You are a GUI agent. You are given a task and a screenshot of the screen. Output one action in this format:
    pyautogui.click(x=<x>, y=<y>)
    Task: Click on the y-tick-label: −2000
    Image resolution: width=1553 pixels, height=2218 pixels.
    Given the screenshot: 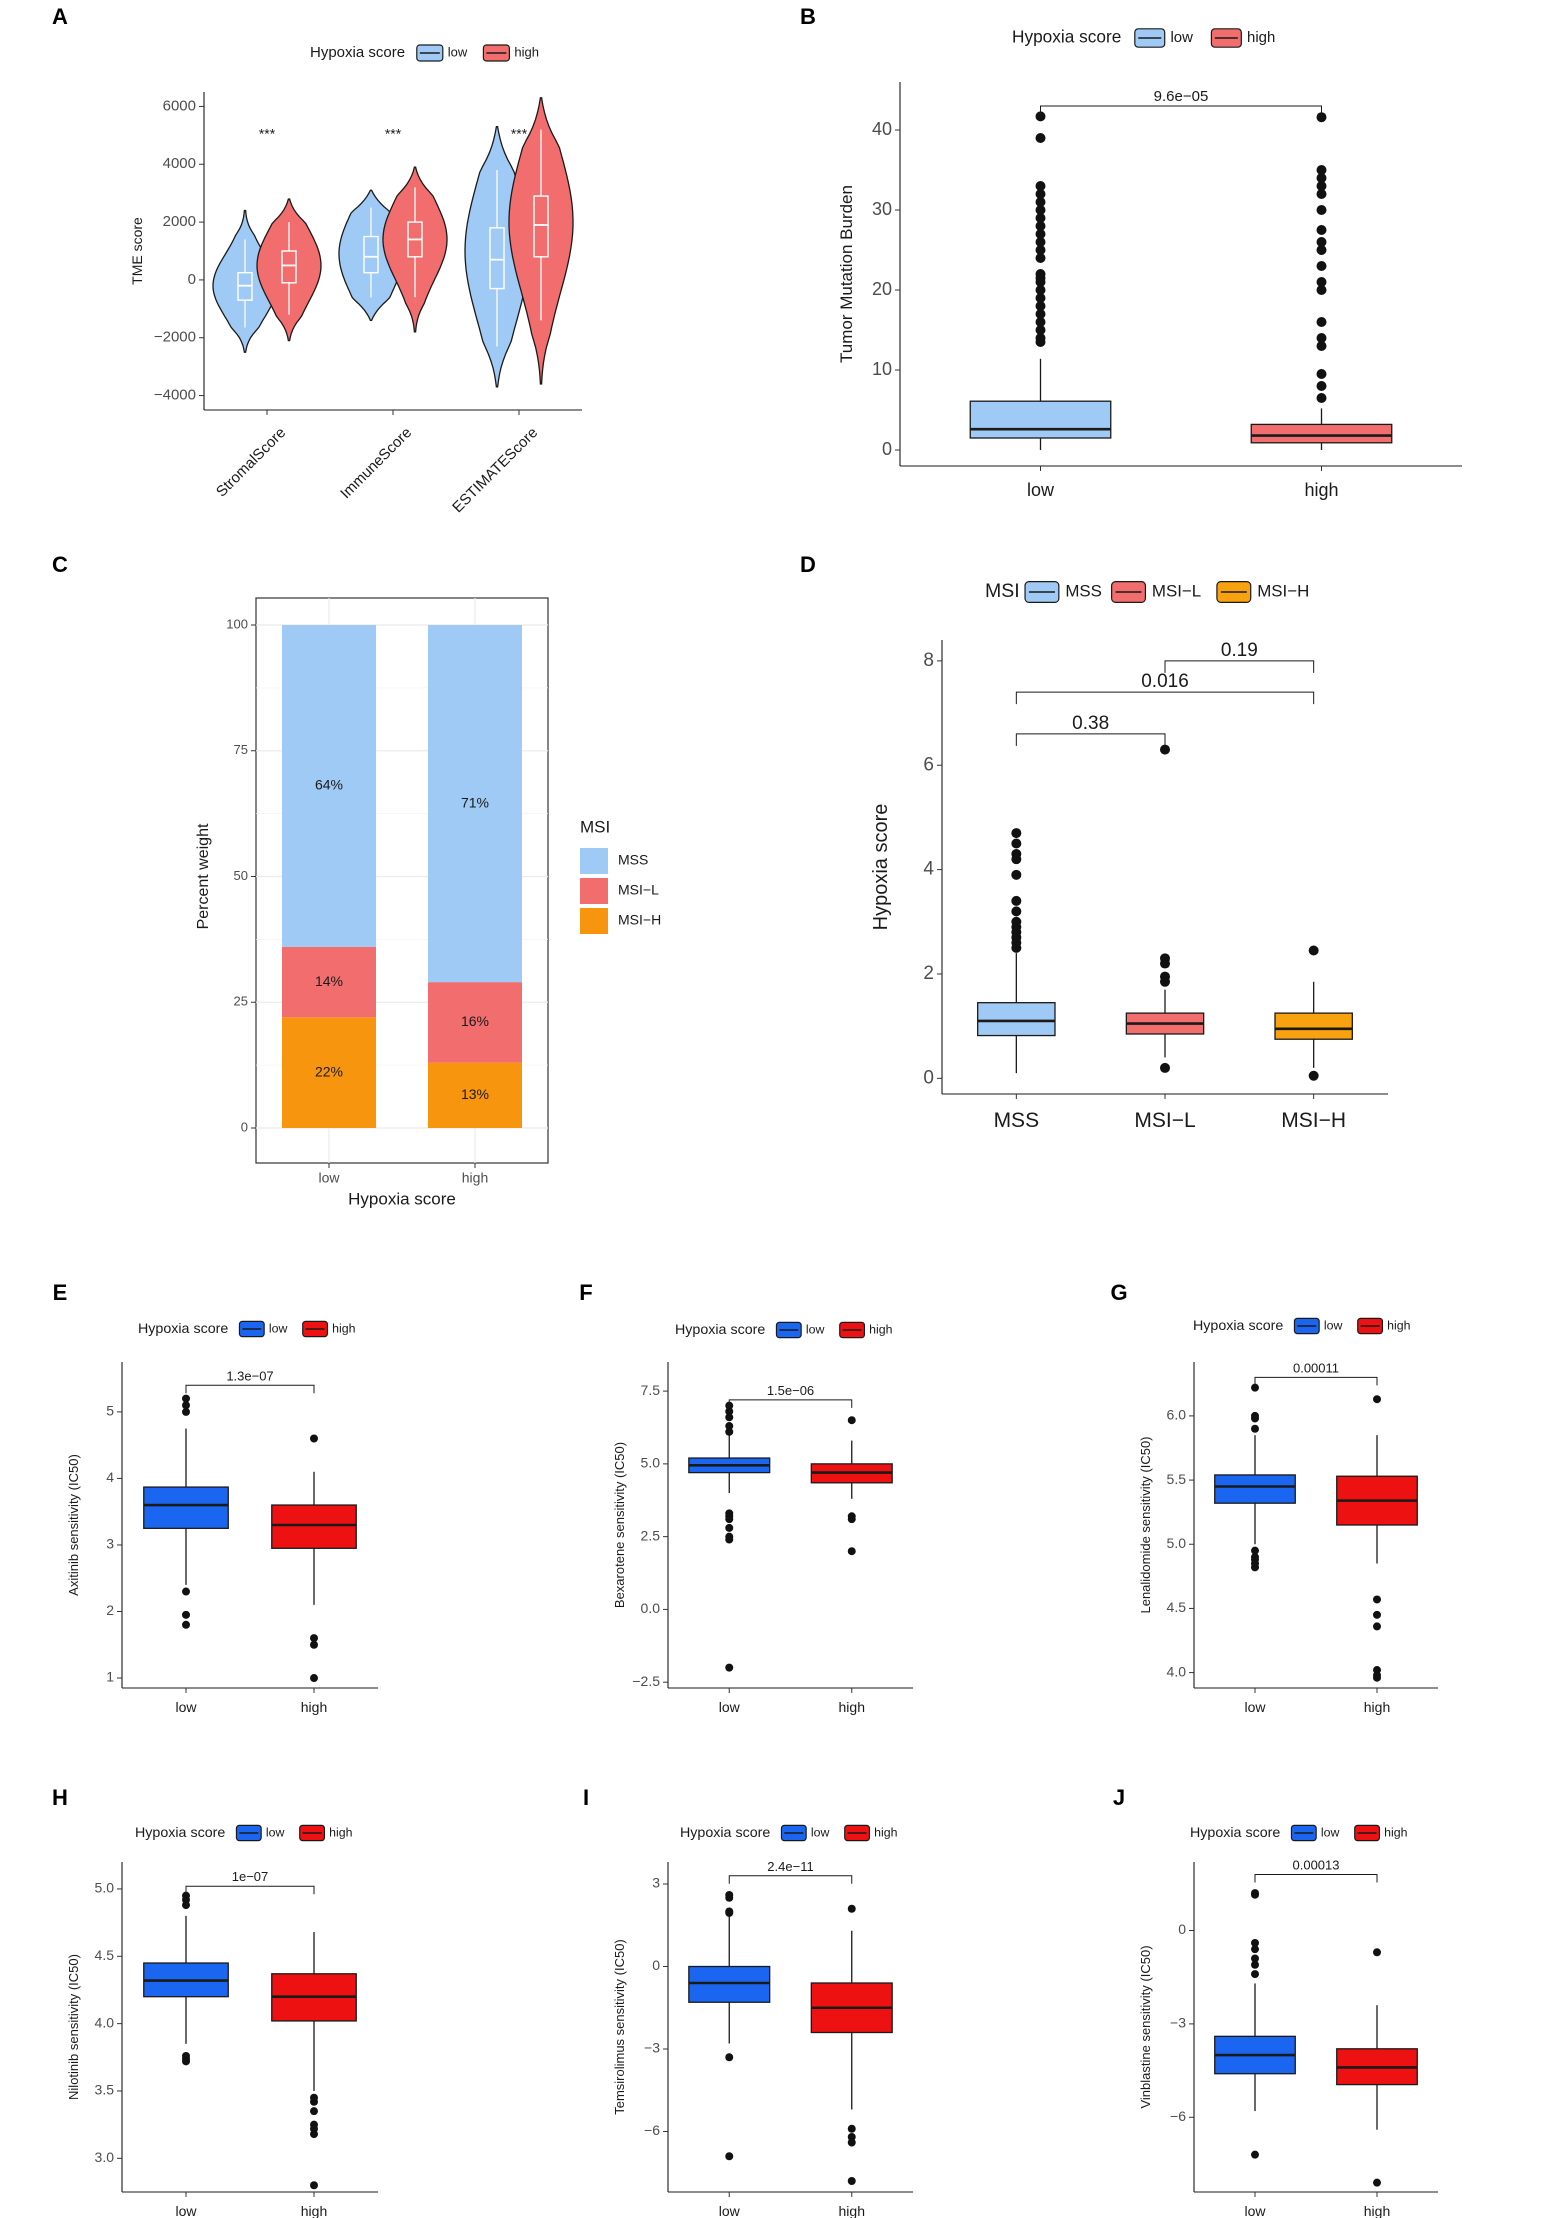 What is the action you would take?
    pyautogui.click(x=175, y=337)
    